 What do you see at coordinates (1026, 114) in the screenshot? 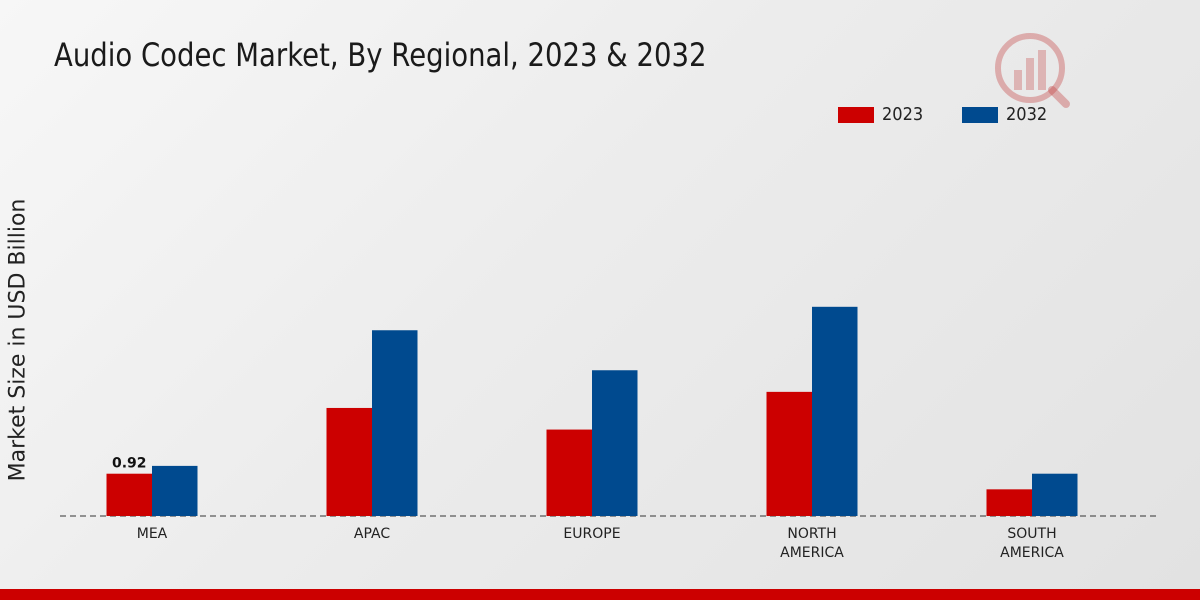
I see `legend-label-2032: 2032` at bounding box center [1026, 114].